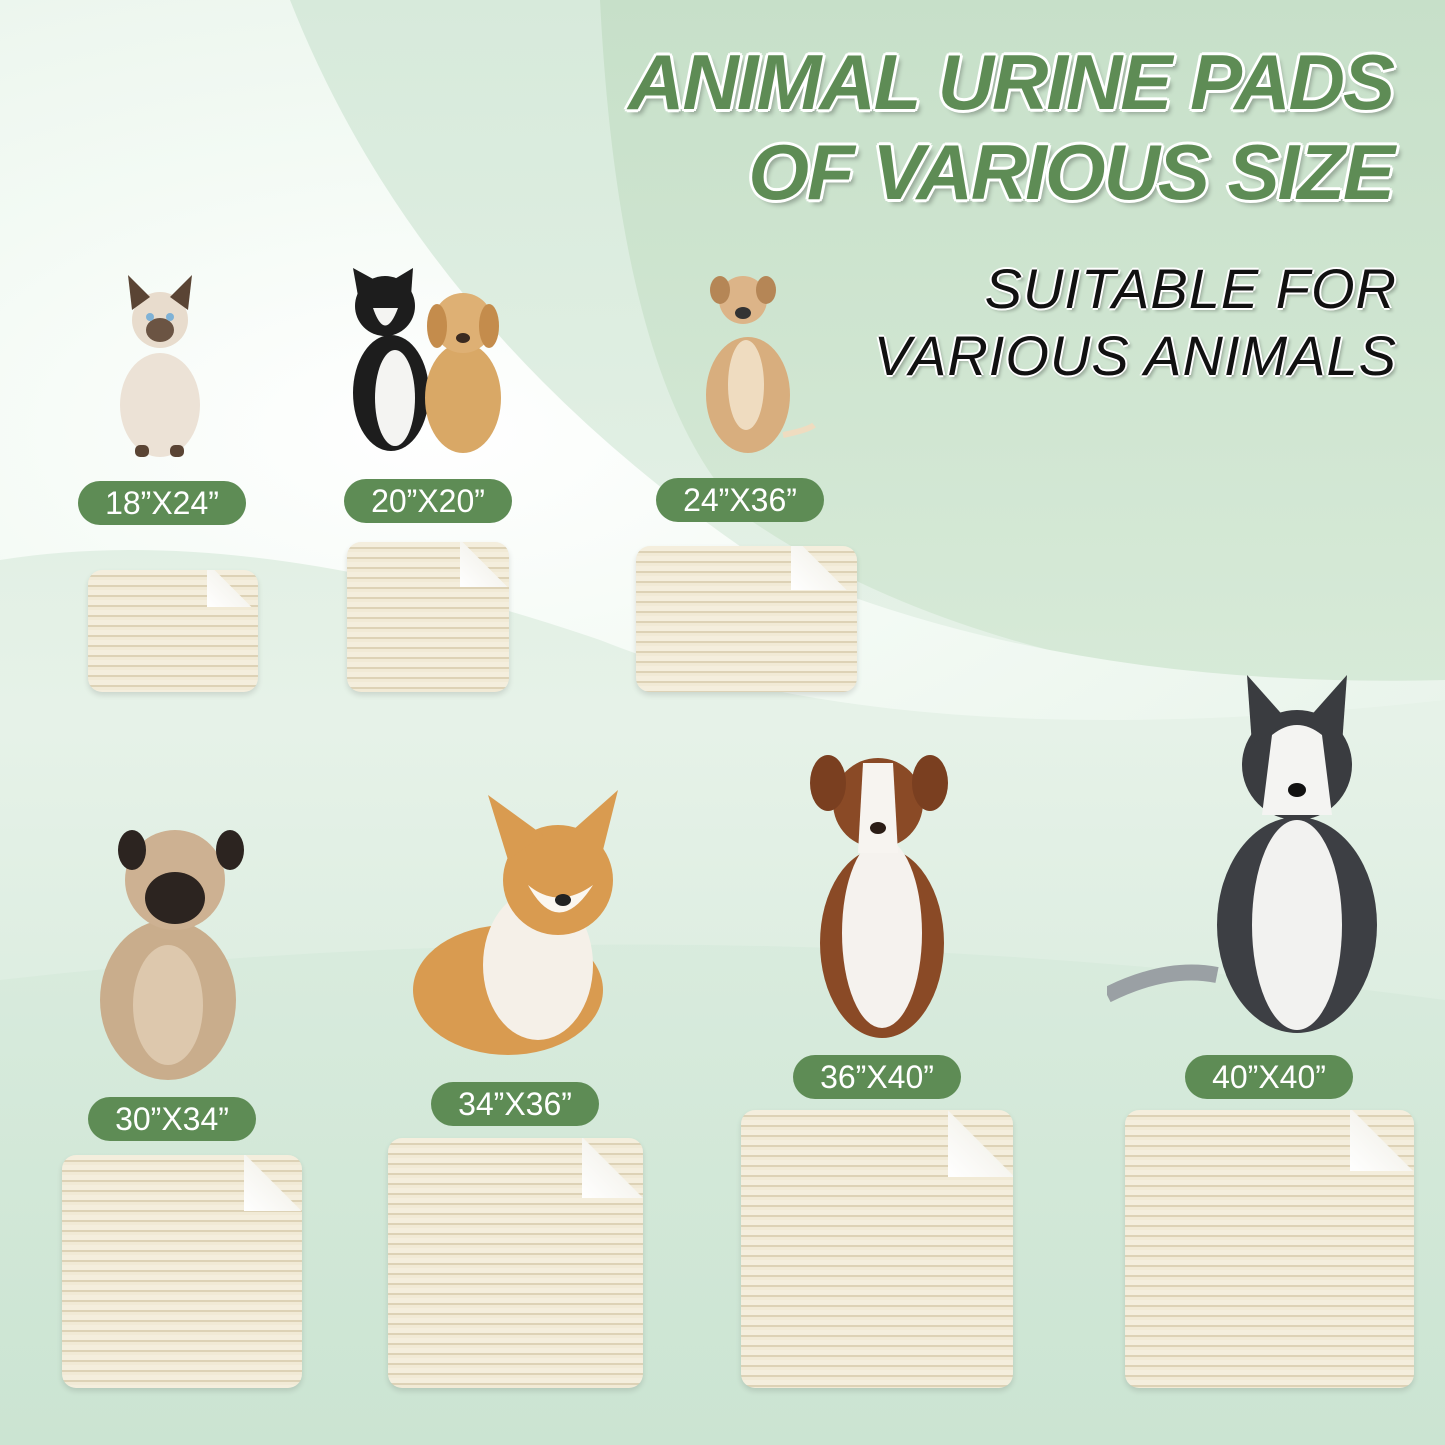 The height and width of the screenshot is (1445, 1445). What do you see at coordinates (182, 1271) in the screenshot?
I see `pad-30x34` at bounding box center [182, 1271].